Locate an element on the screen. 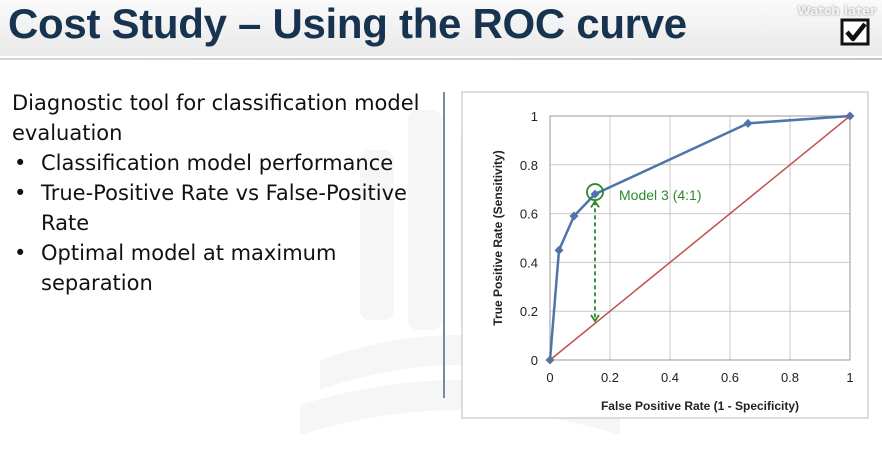  y-tick-label: 0.6 is located at coordinates (529, 214).